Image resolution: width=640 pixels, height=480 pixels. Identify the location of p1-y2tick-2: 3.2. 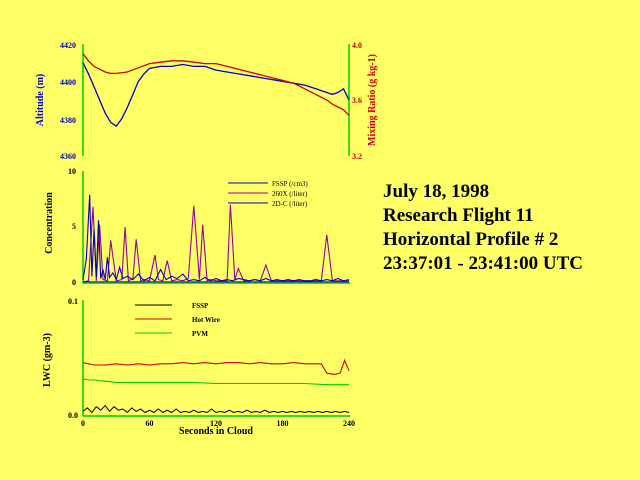
(357, 156).